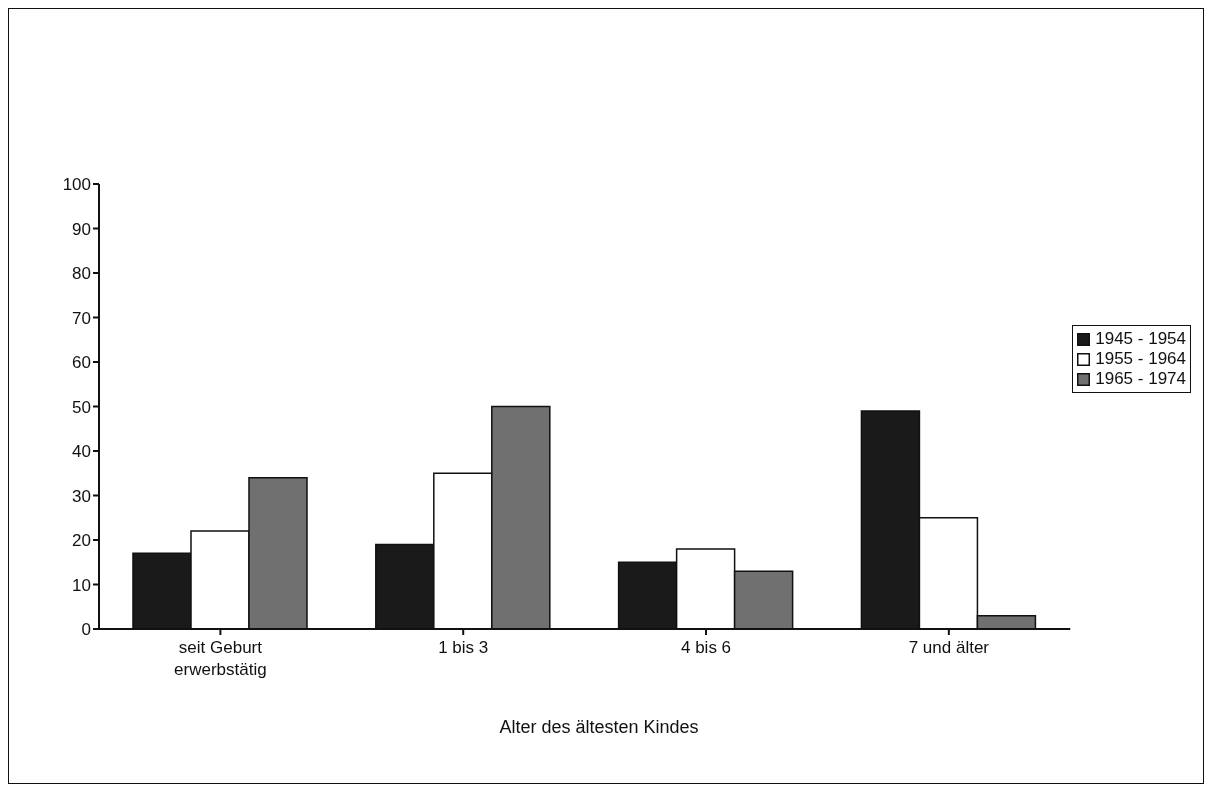  What do you see at coordinates (81, 229) in the screenshot?
I see `y-tick-label: 90` at bounding box center [81, 229].